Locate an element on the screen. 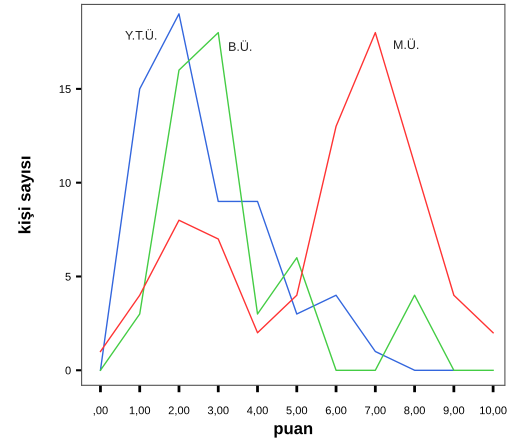 Image resolution: width=510 pixels, height=448 pixels. y-tick-label: 0 is located at coordinates (68, 370).